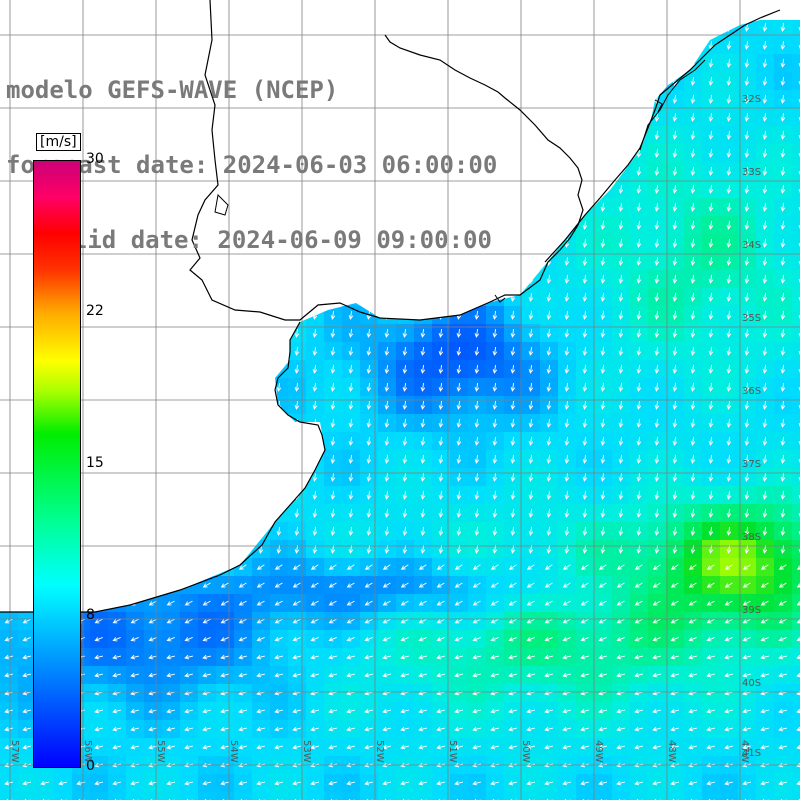 The image size is (800, 800). What do you see at coordinates (233, 751) in the screenshot?
I see `lon-label: 54W` at bounding box center [233, 751].